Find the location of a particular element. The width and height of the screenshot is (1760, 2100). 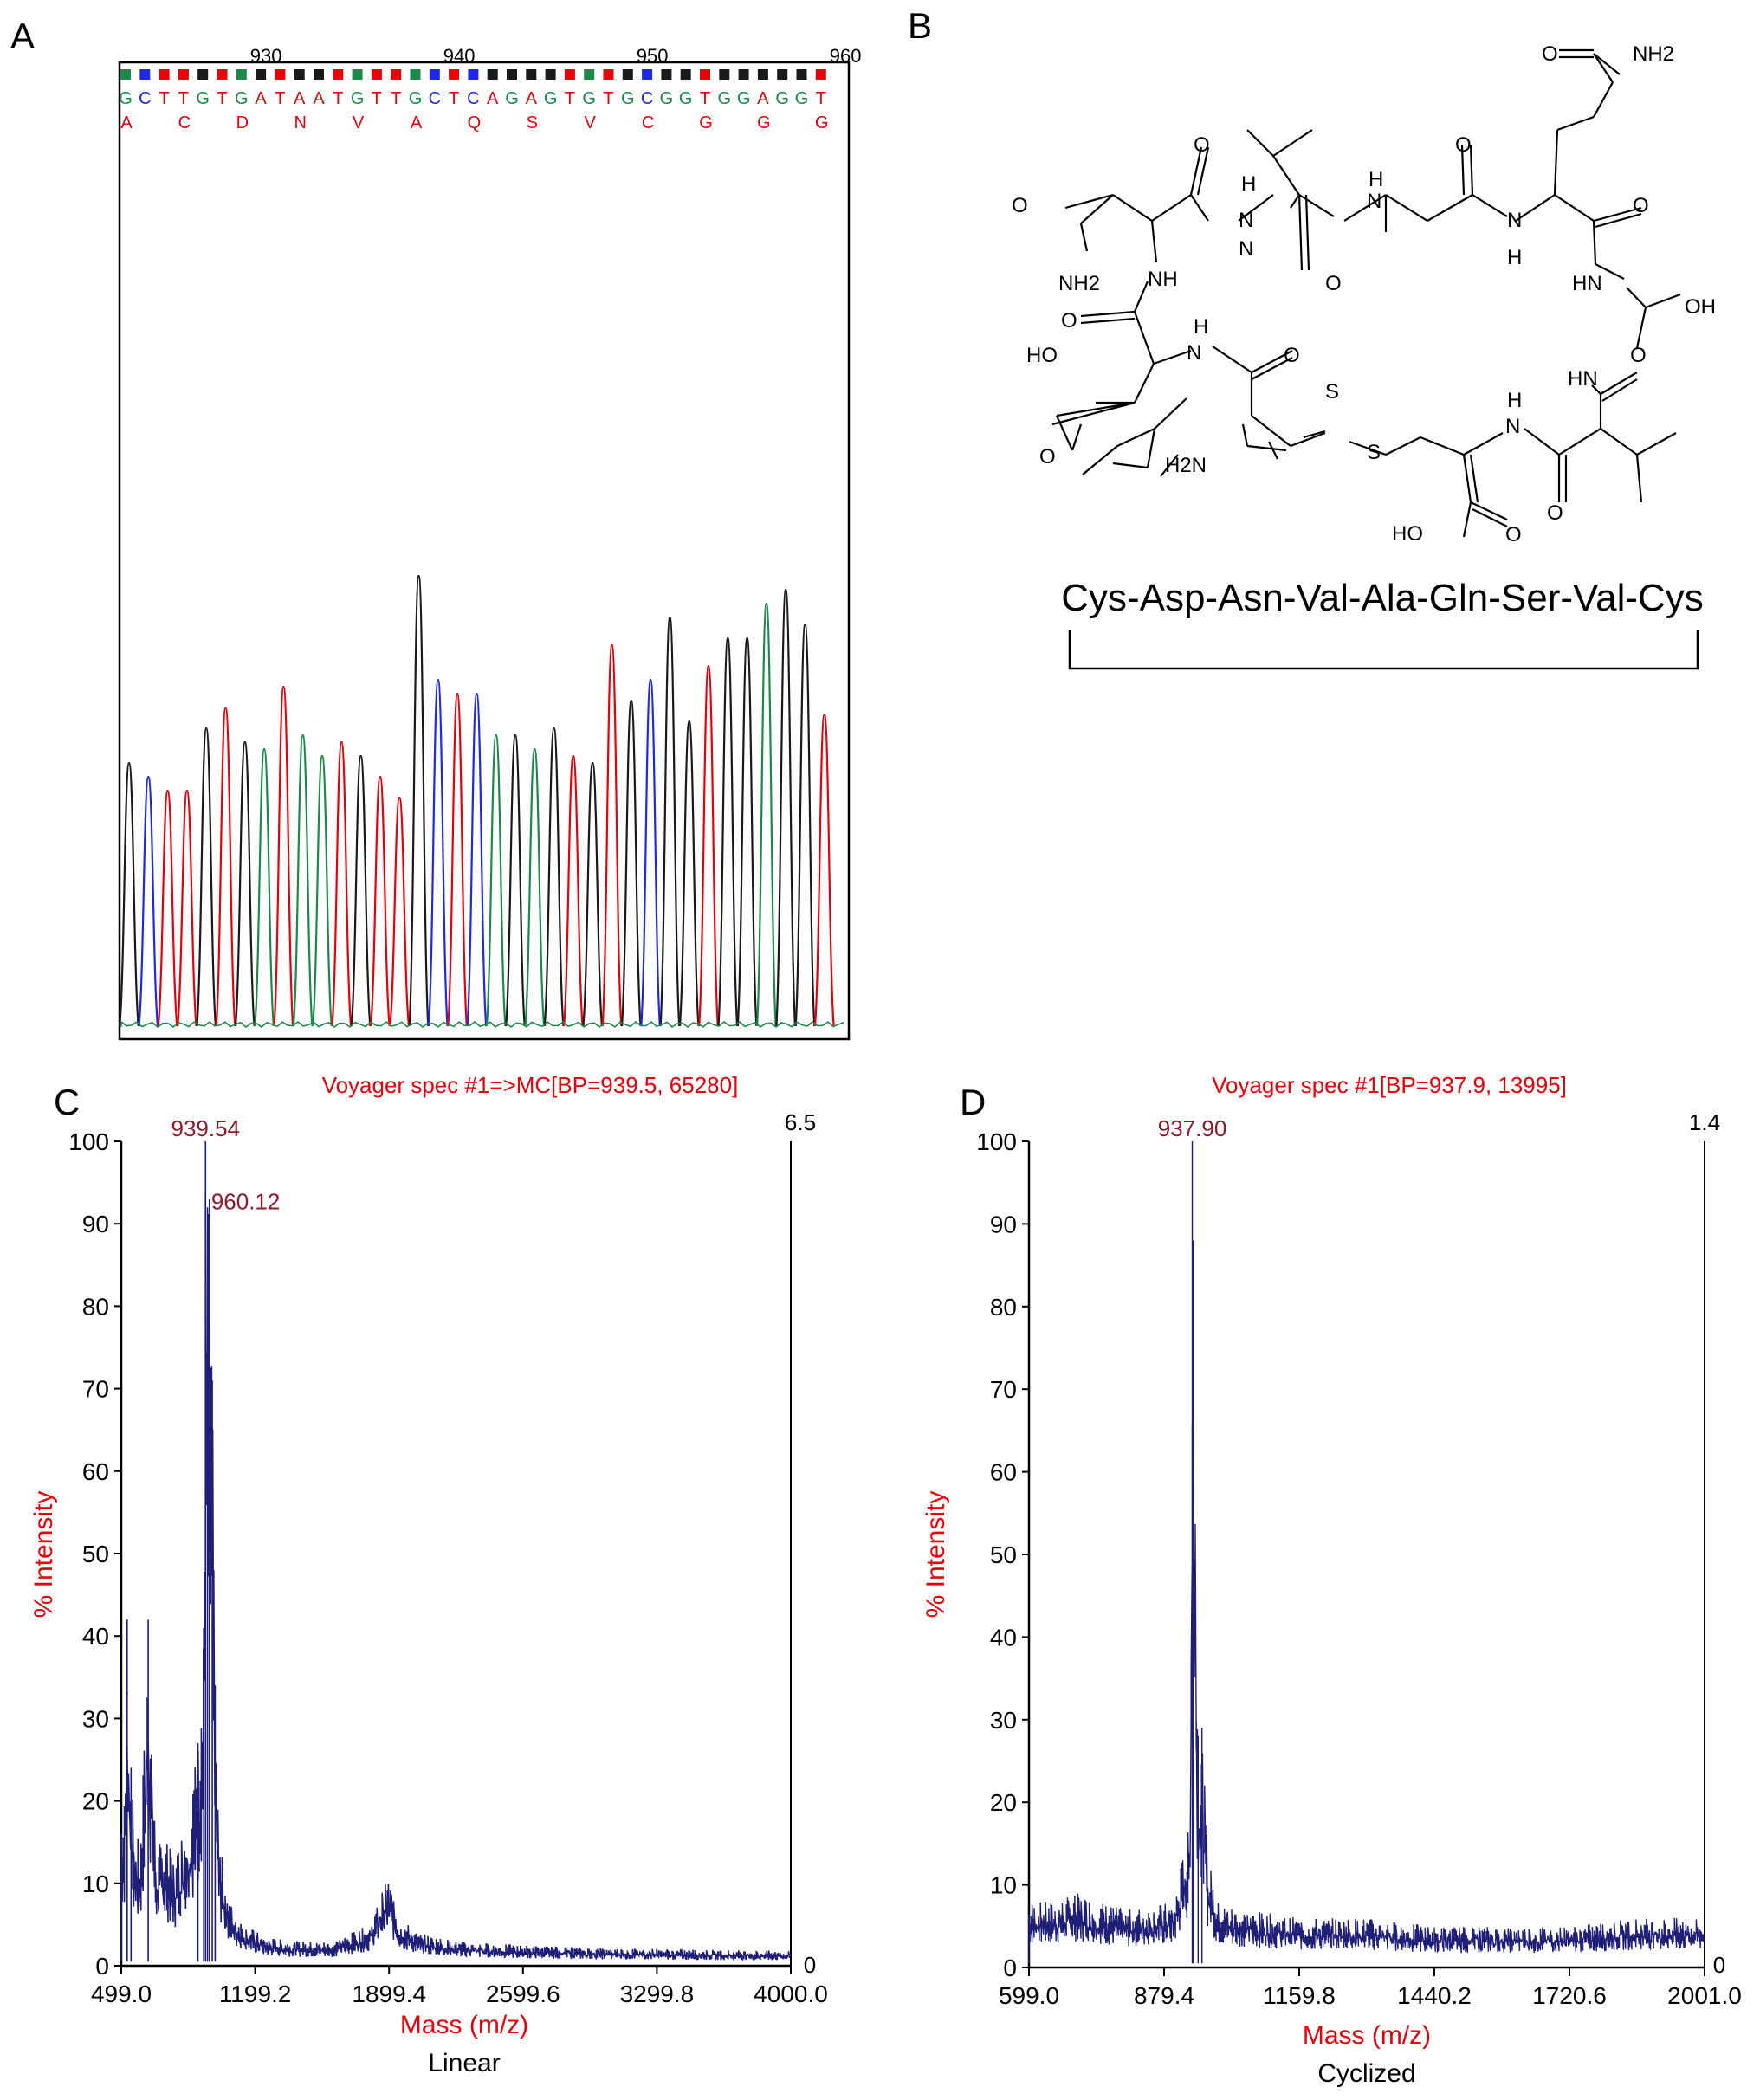

x-tick-label: 1720.6 is located at coordinates (1569, 1995).